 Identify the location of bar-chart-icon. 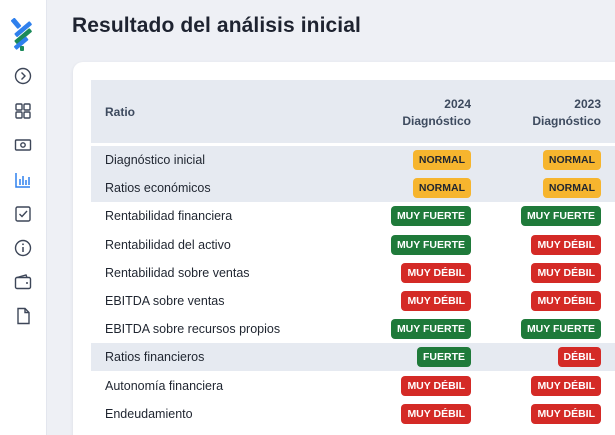
(23, 180).